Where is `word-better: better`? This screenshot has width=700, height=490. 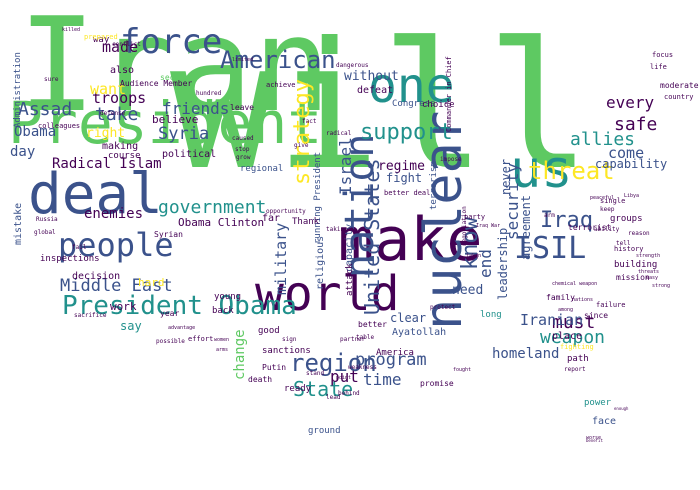 word-better: better is located at coordinates (372, 324).